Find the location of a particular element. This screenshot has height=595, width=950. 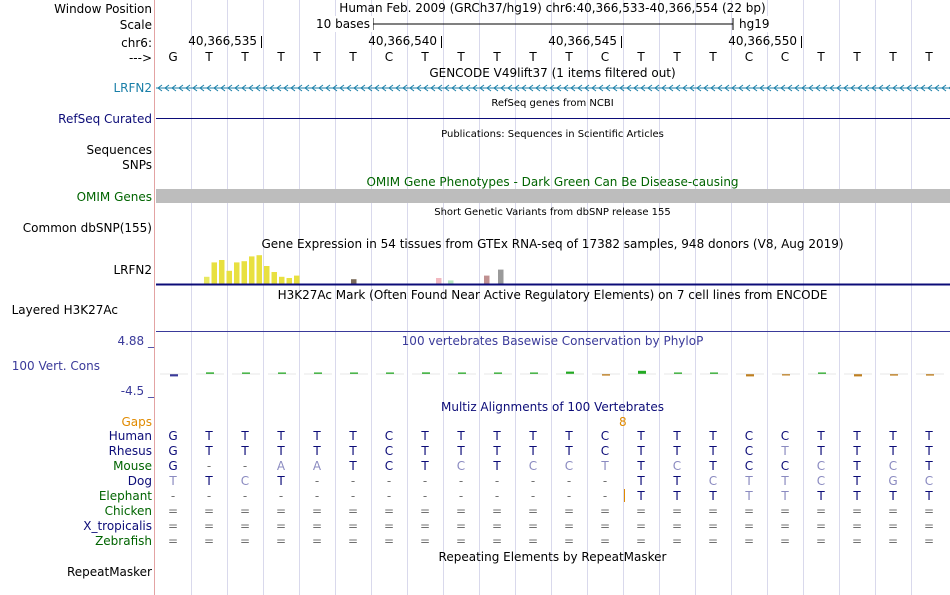

species-label: Elephant is located at coordinates (125, 496).